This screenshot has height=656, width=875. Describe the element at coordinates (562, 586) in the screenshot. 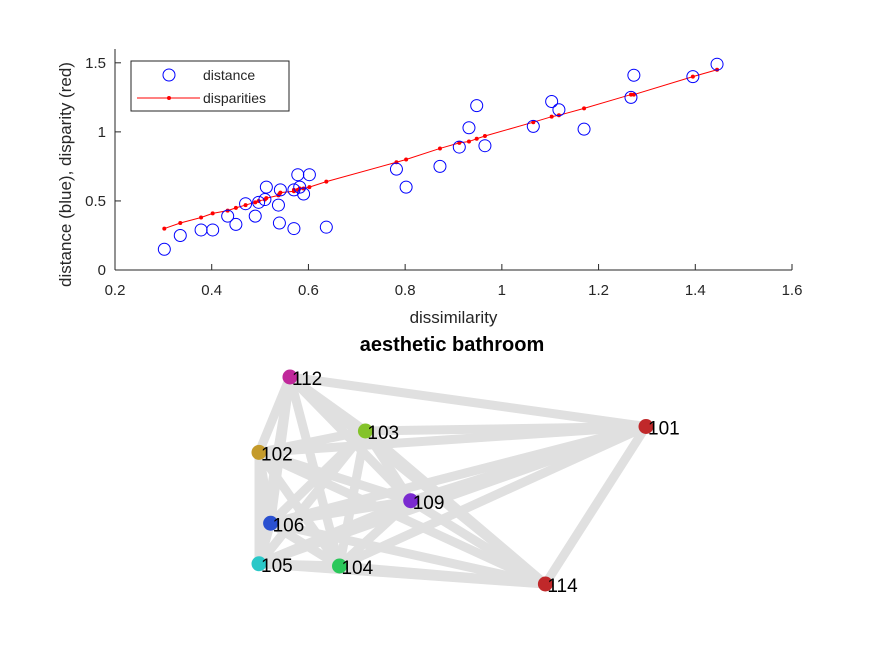

I see `network-node-label: 114` at that location.